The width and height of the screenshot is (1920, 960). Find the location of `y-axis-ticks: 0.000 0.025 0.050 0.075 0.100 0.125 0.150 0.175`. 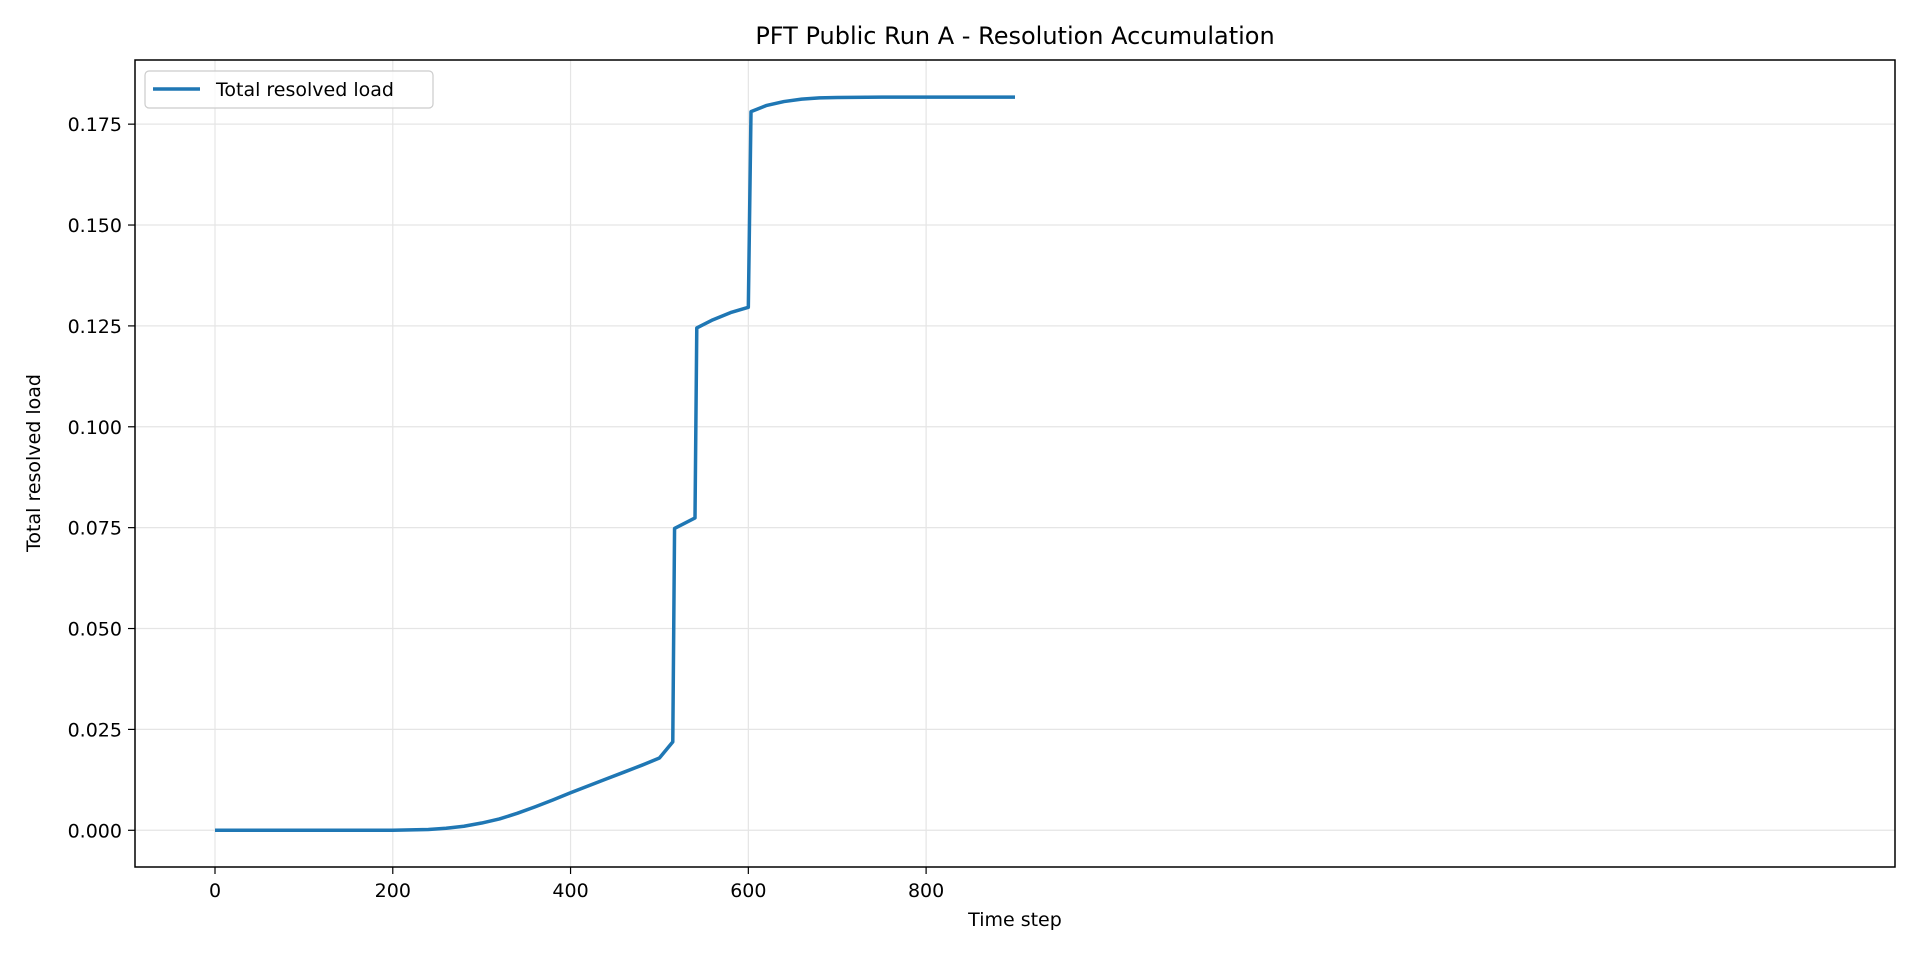

y-axis-ticks: 0.000 0.025 0.050 0.075 0.100 0.125 0.150 0.175 is located at coordinates (101, 478).